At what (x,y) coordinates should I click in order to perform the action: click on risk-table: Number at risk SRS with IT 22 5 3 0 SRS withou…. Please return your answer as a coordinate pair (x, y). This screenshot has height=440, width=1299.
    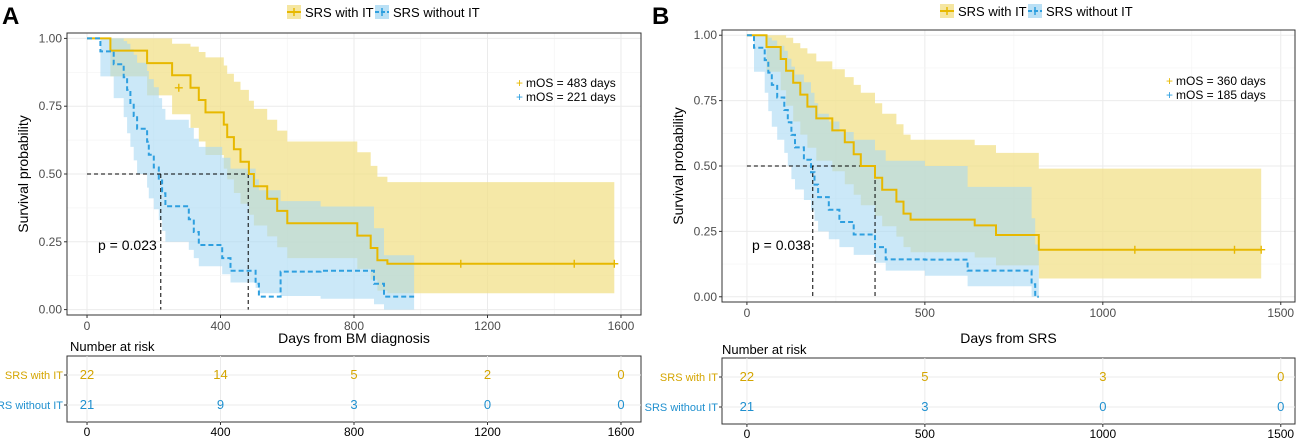
    Looking at the image, I should click on (970, 391).